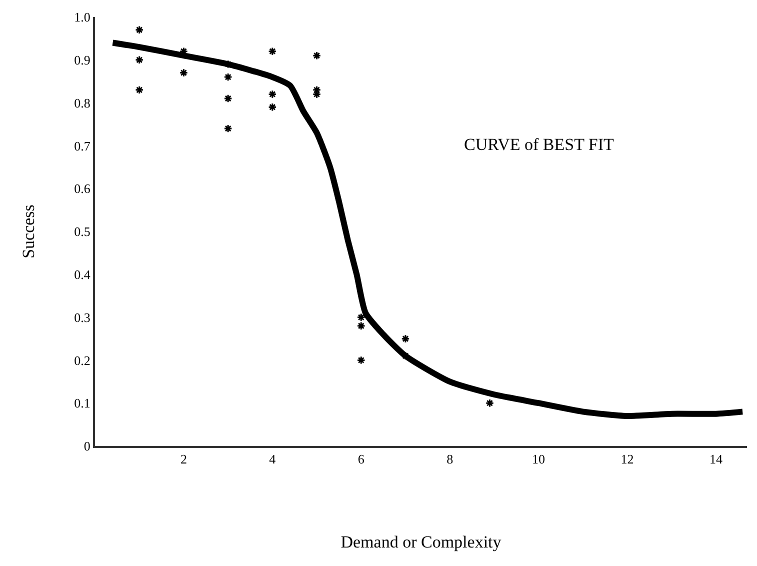 The image size is (757, 566). I want to click on x-tick-label: 14, so click(716, 459).